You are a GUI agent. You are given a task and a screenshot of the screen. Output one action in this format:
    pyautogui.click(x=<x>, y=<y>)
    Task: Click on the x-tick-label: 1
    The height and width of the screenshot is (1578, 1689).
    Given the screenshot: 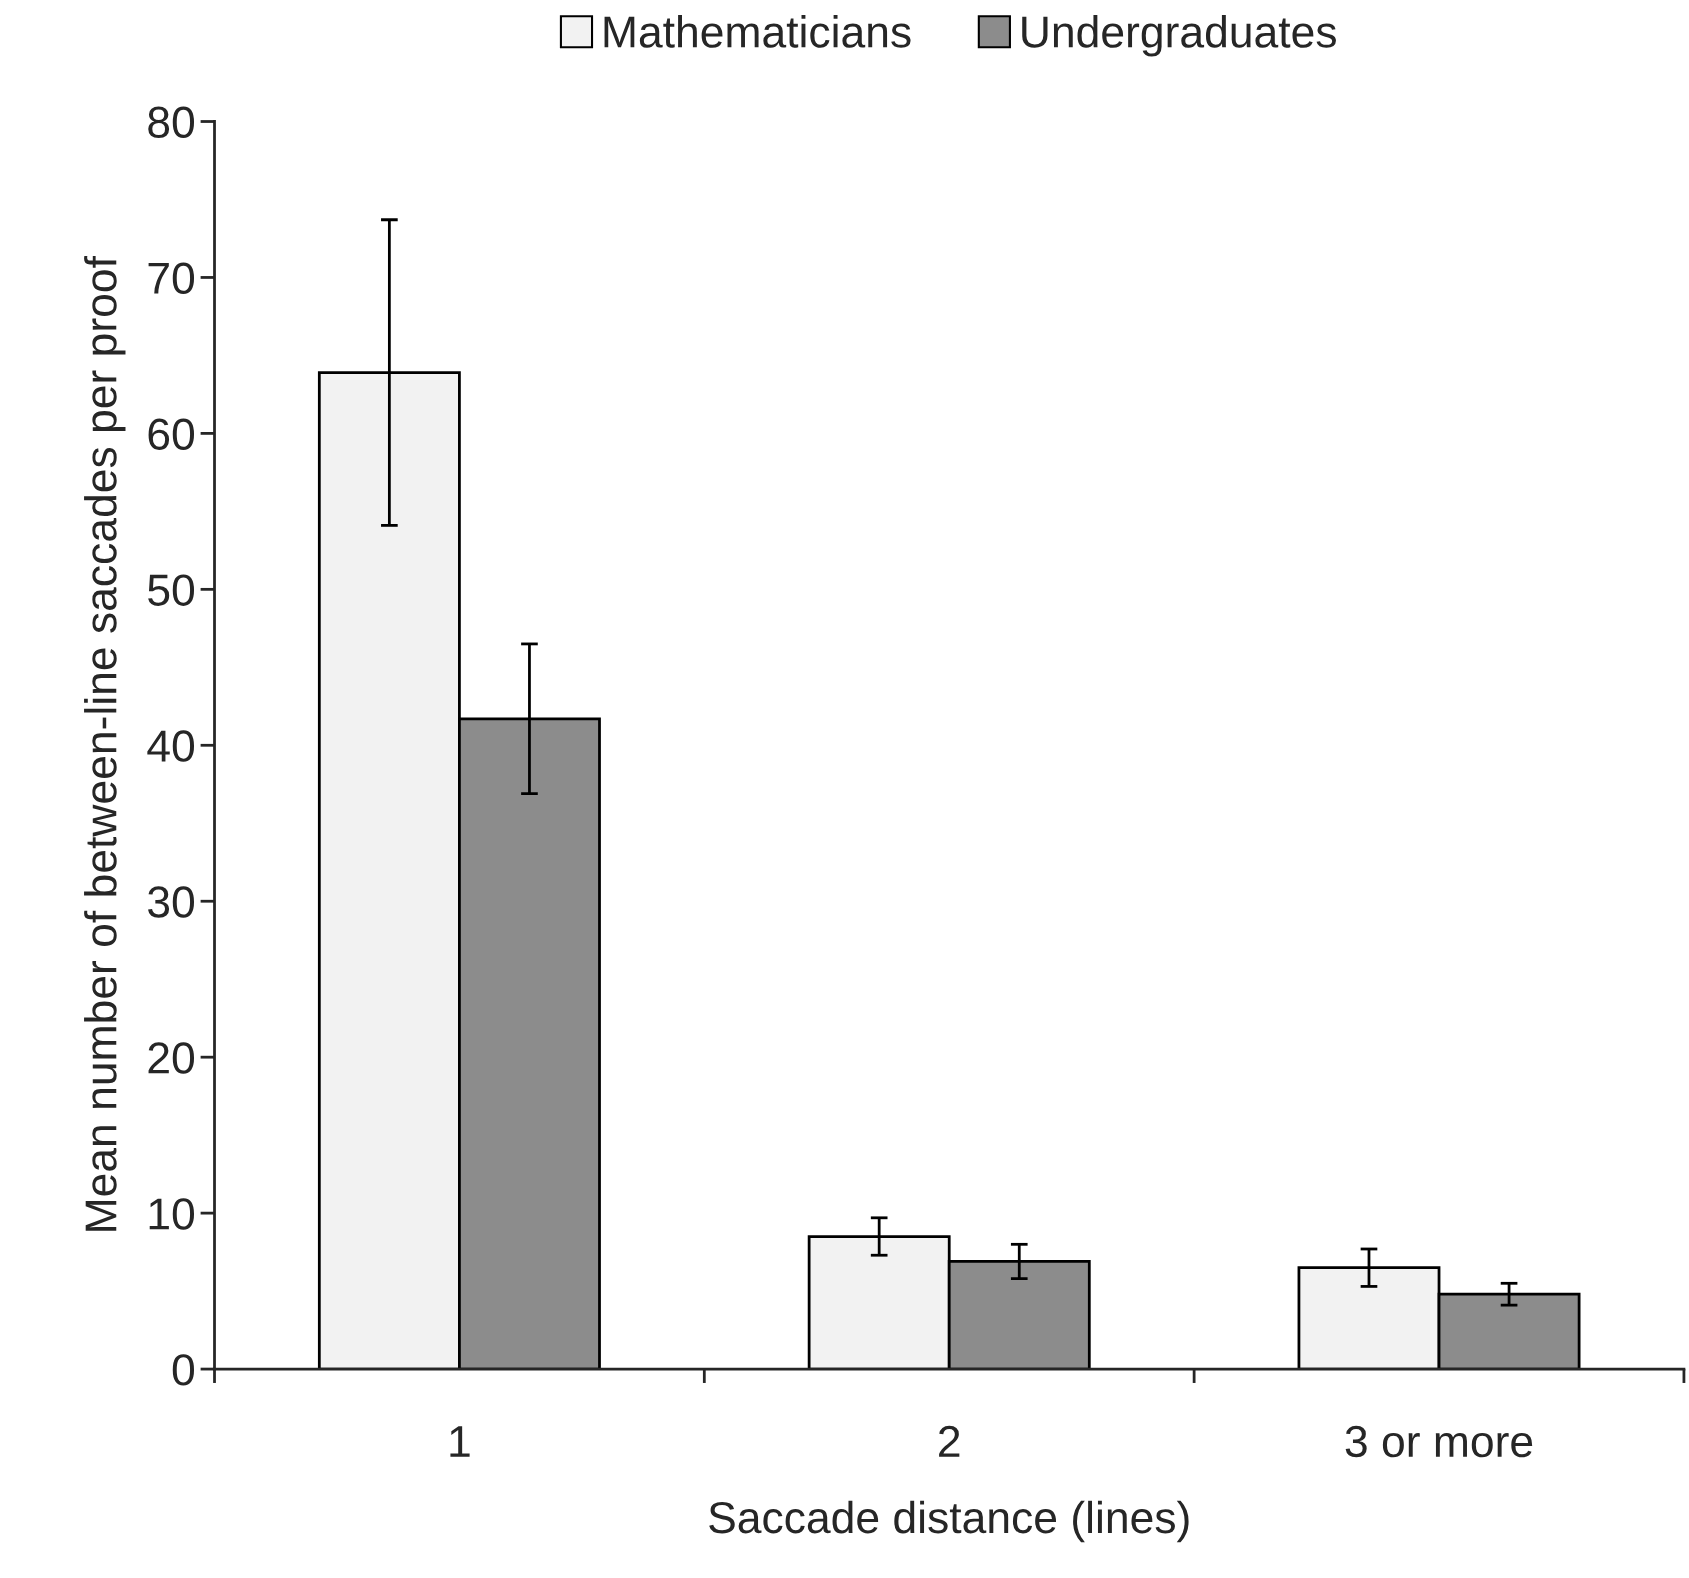 What is the action you would take?
    pyautogui.click(x=460, y=1441)
    